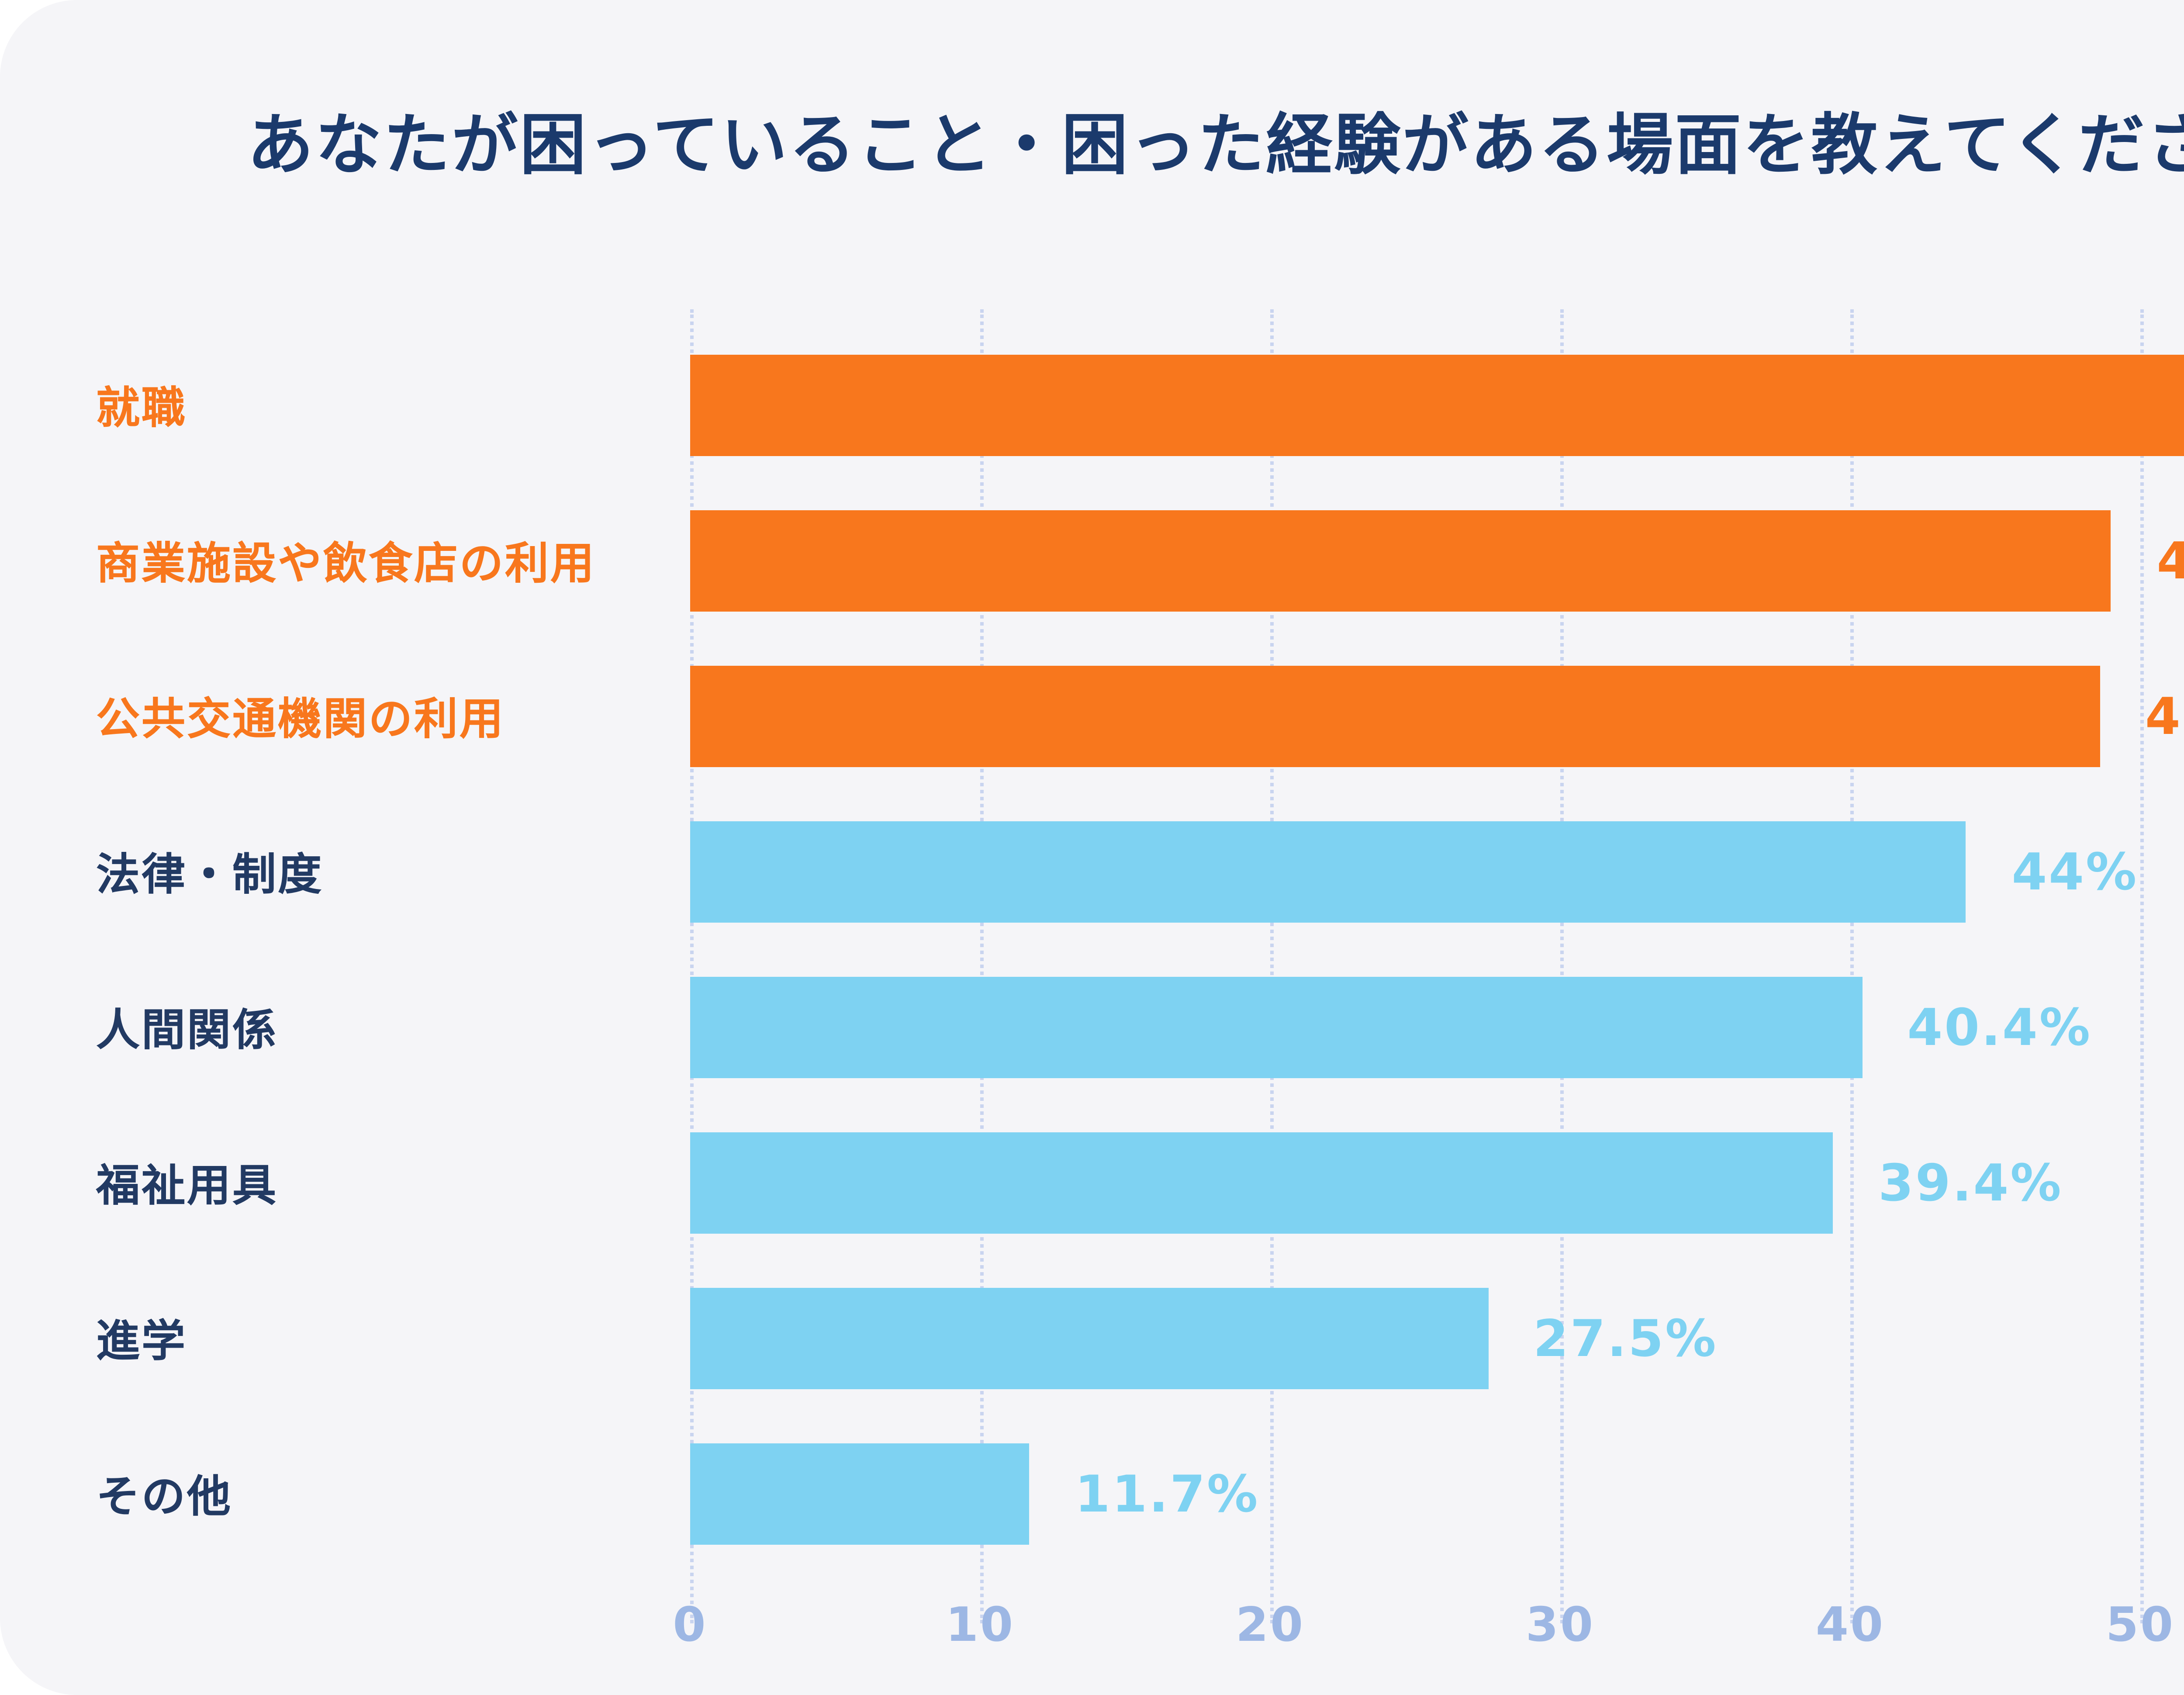  I want to click on value-label: 11.7%, so click(1167, 1493).